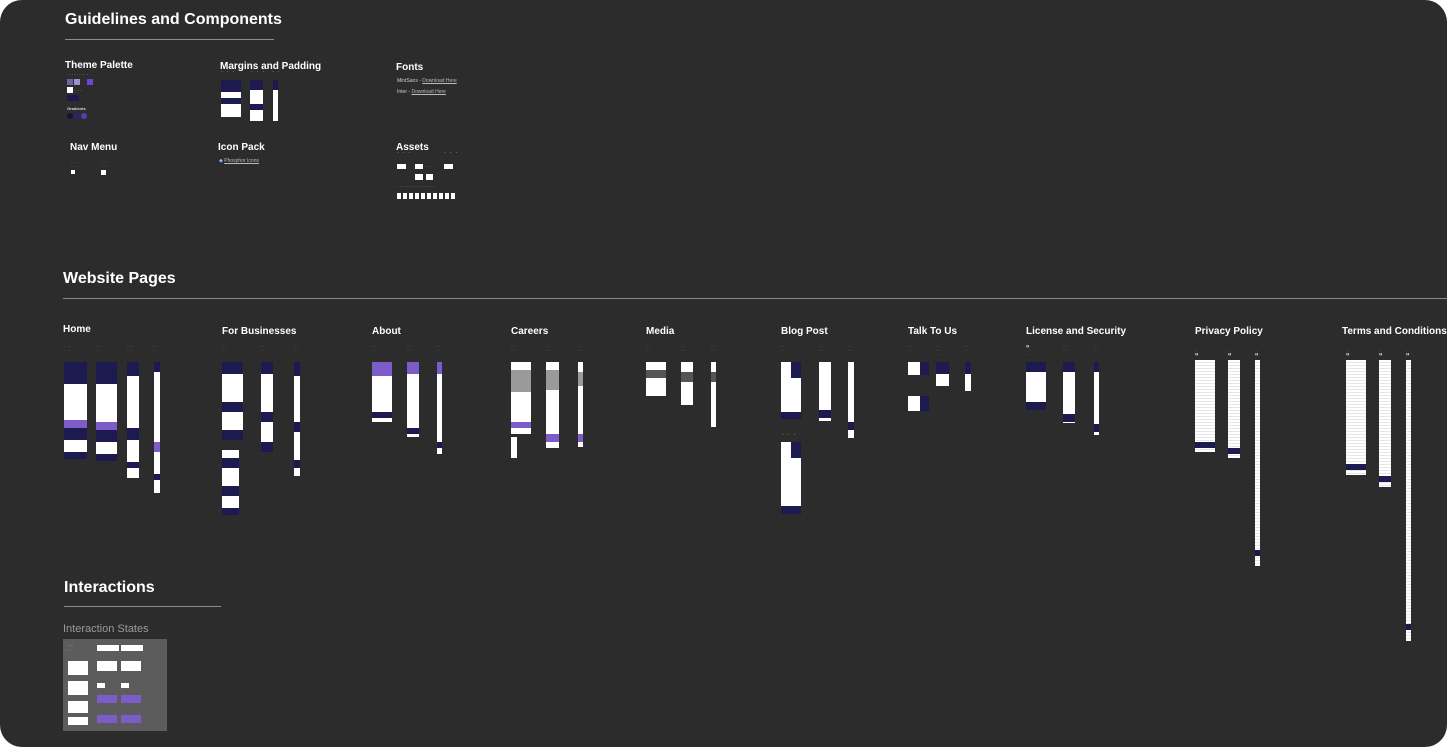 The height and width of the screenshot is (748, 1448). I want to click on font-mintsans-download-link: Download Here, so click(439, 81).